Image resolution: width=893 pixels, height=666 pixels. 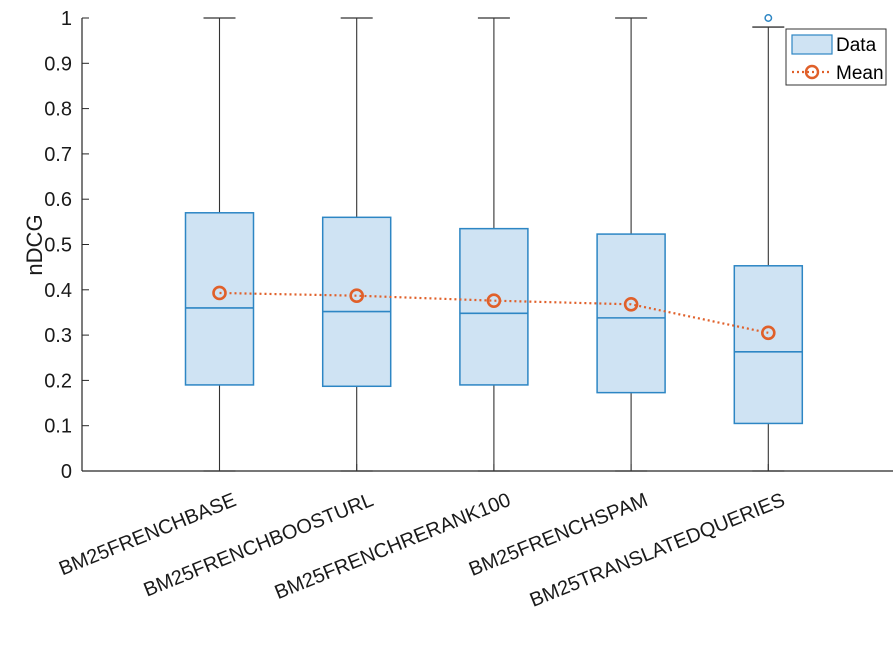 I want to click on y-tick-label: 0.6, so click(x=58, y=200).